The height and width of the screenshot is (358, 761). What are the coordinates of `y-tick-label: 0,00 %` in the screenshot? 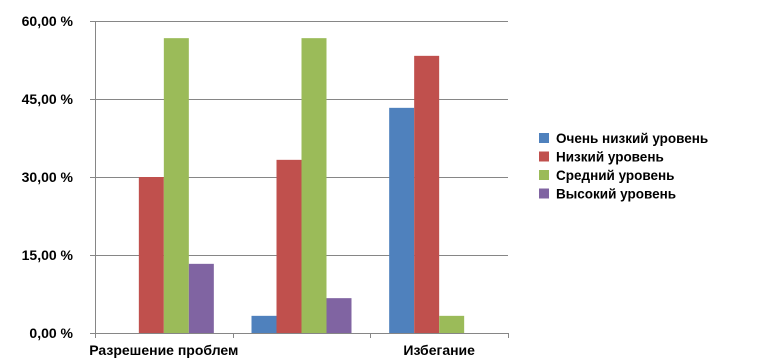 It's located at (51, 333).